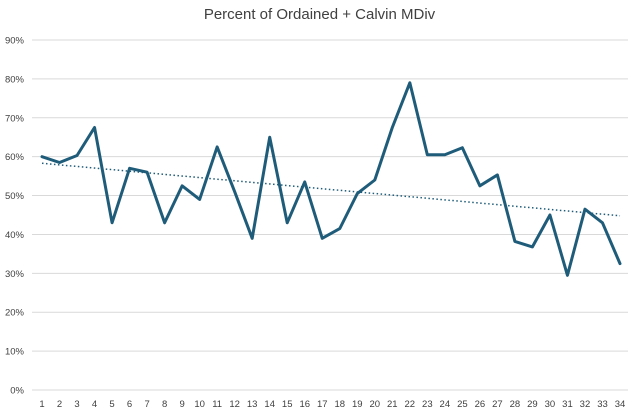  I want to click on x-tick-label: 2, so click(59, 404).